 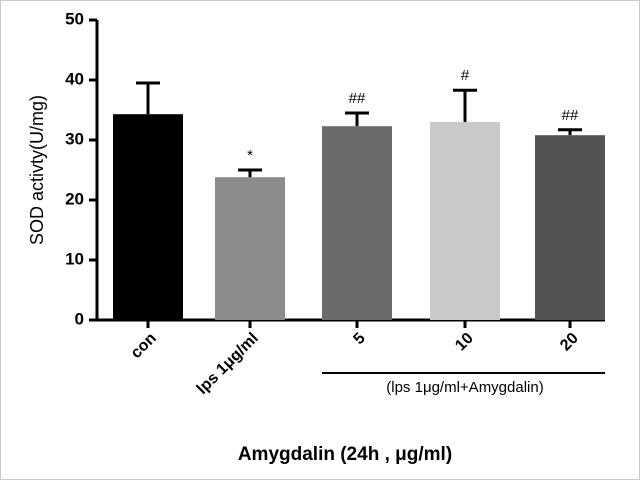 I want to click on y-tick-label: 30, so click(x=74, y=138).